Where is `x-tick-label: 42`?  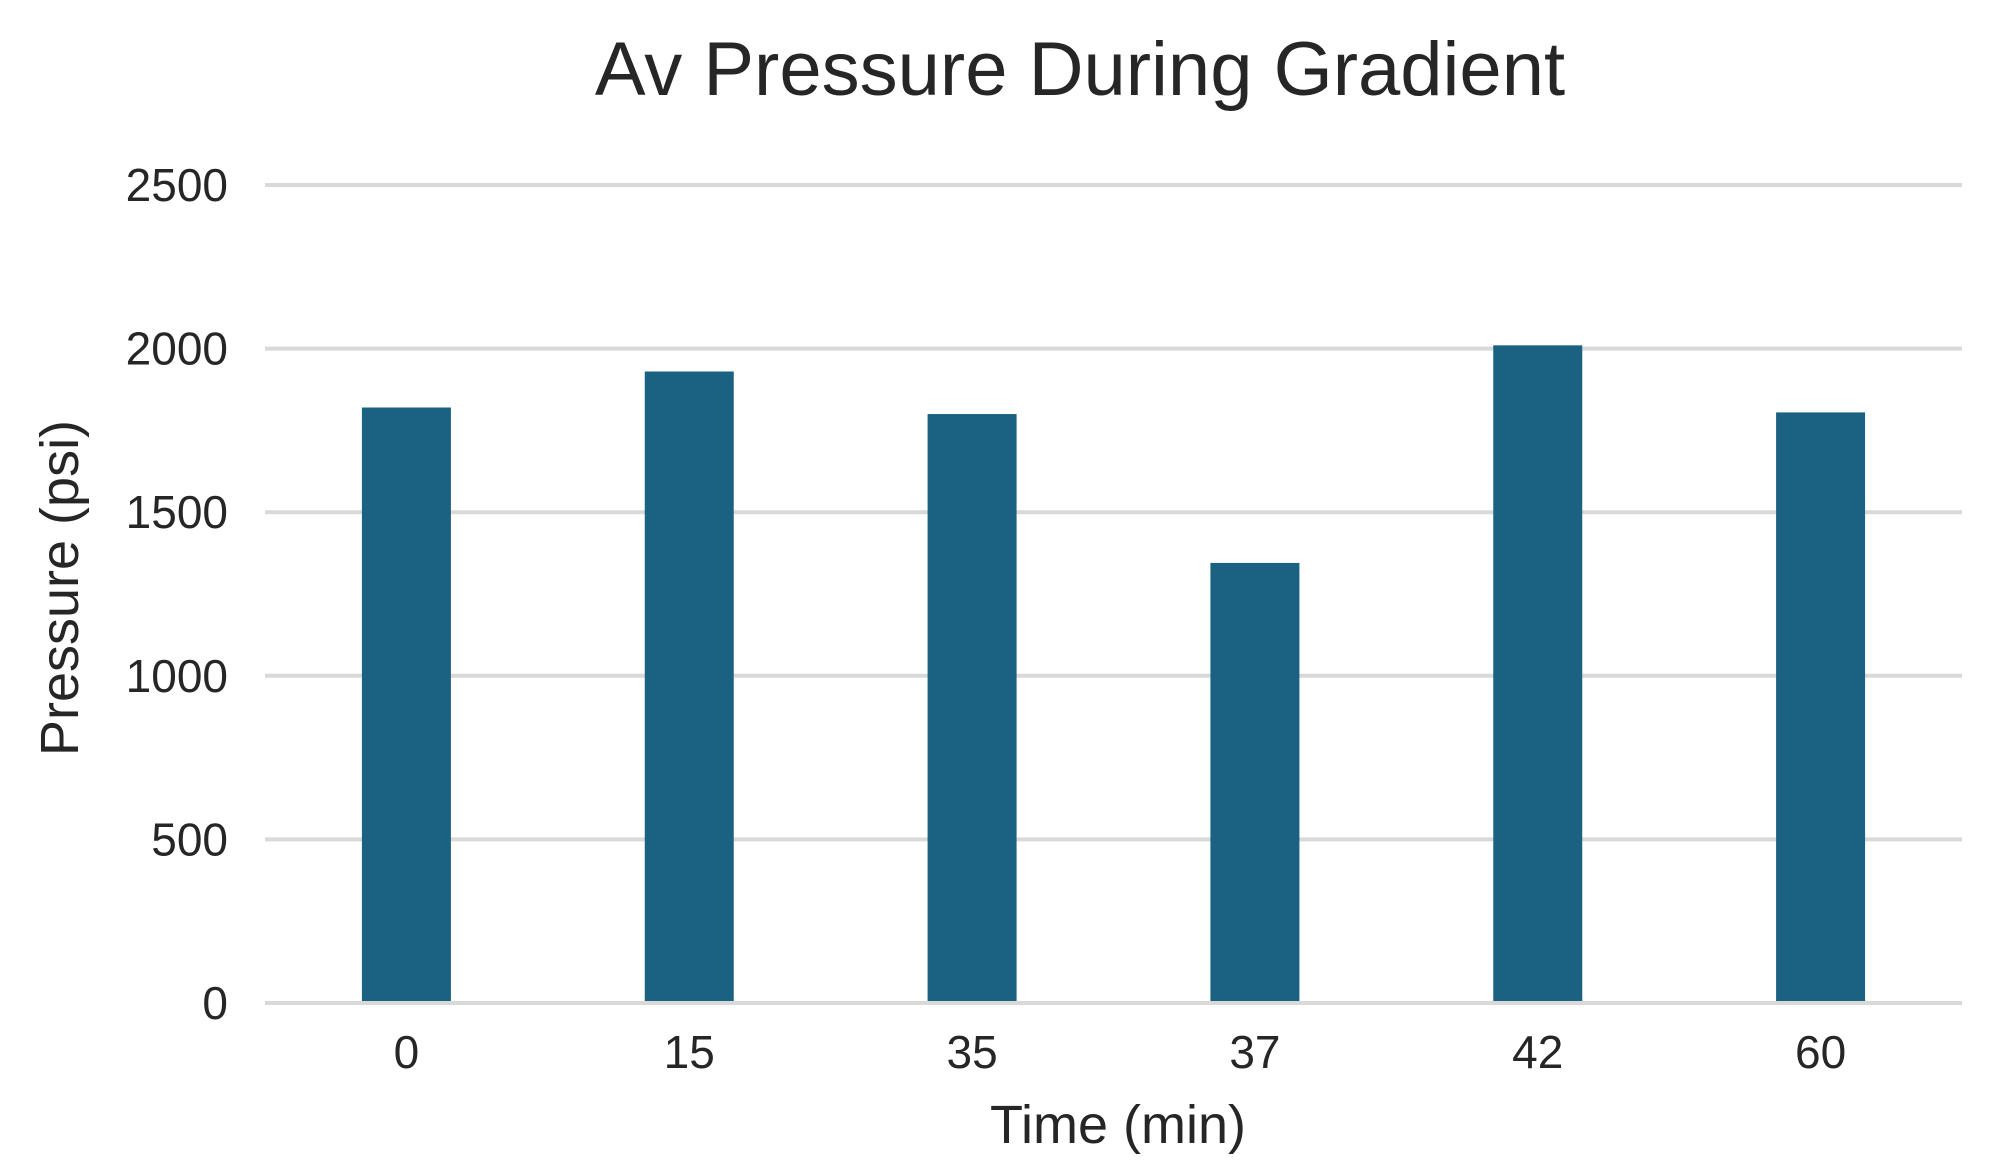
x-tick-label: 42 is located at coordinates (1537, 1052).